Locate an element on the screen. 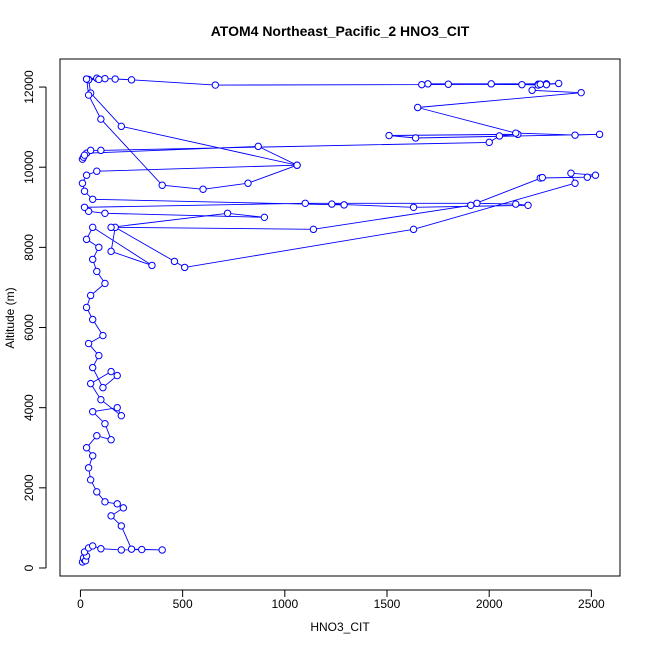 The height and width of the screenshot is (650, 650). x-tick-label: 2000 is located at coordinates (489, 604).